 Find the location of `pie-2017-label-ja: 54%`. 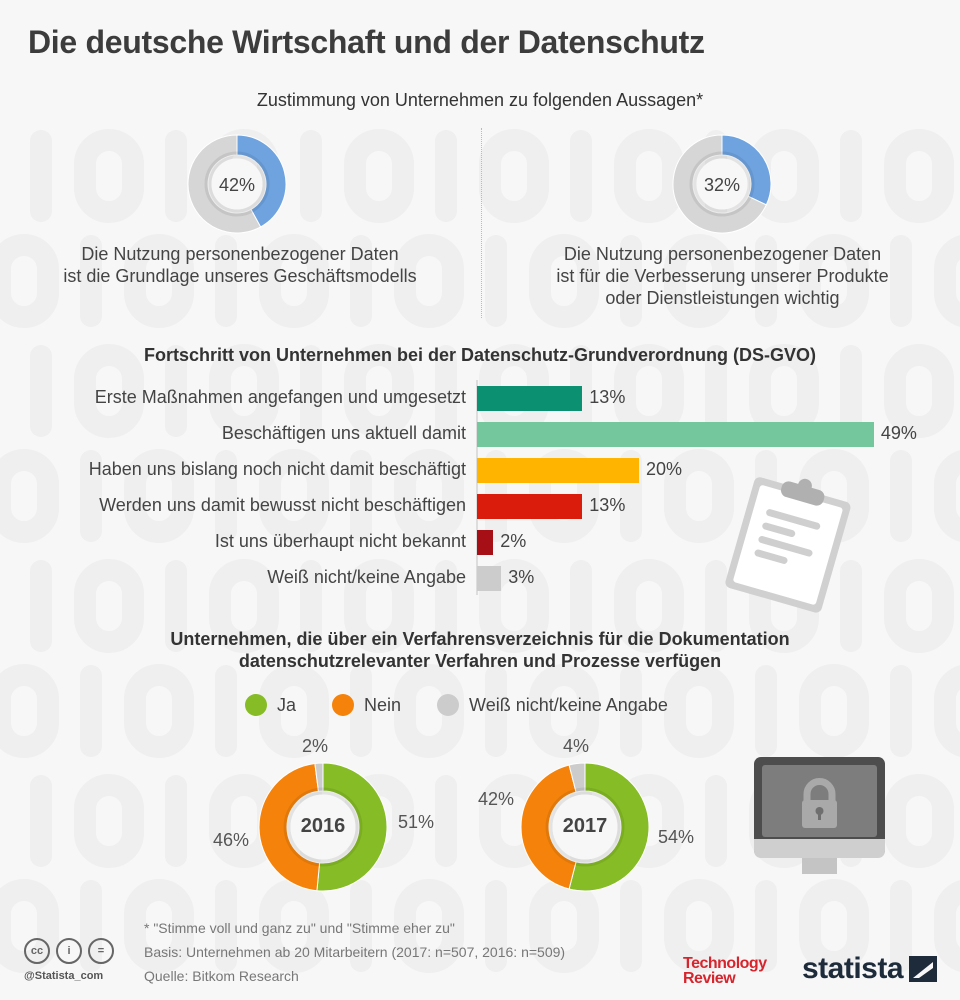

pie-2017-label-ja: 54% is located at coordinates (676, 837).